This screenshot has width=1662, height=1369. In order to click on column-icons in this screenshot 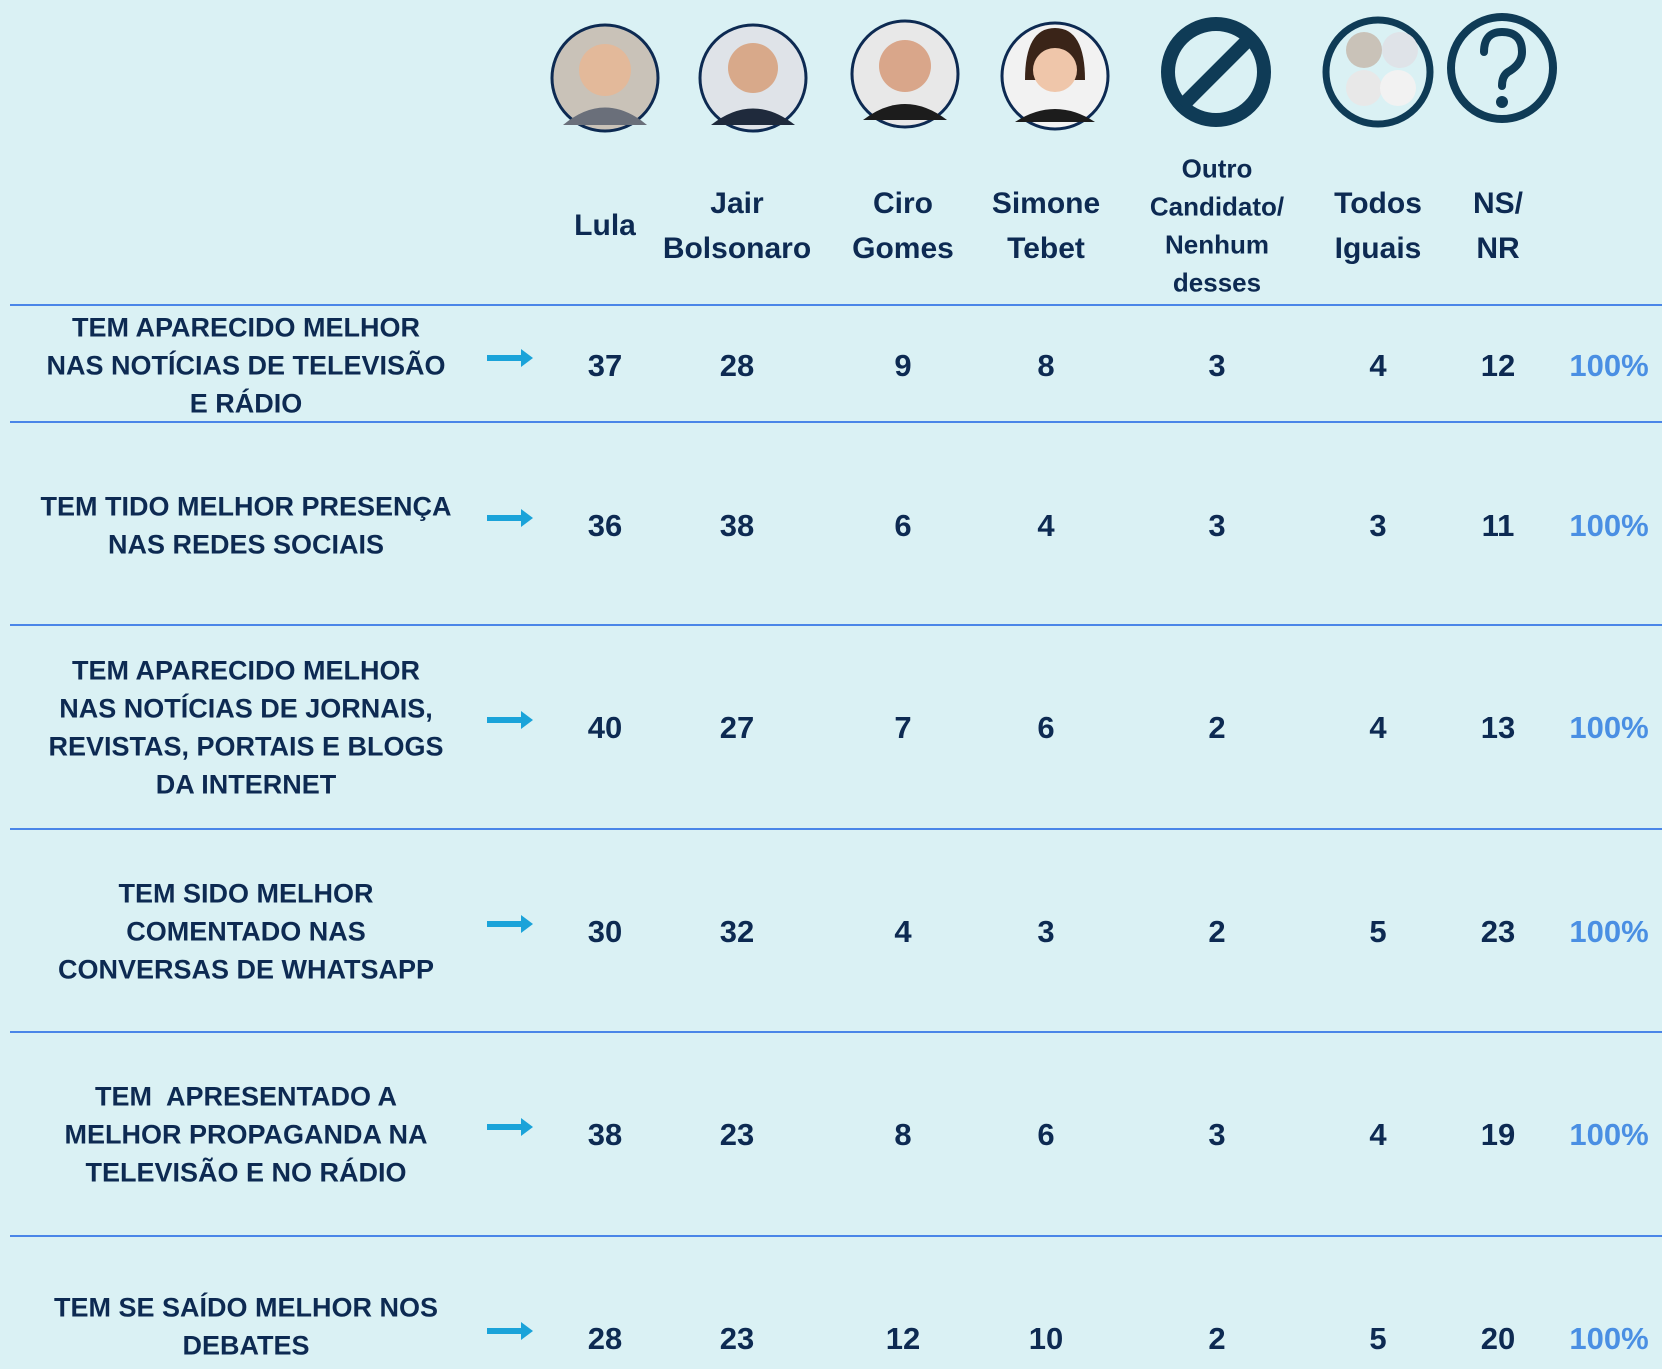, I will do `click(1053, 73)`.